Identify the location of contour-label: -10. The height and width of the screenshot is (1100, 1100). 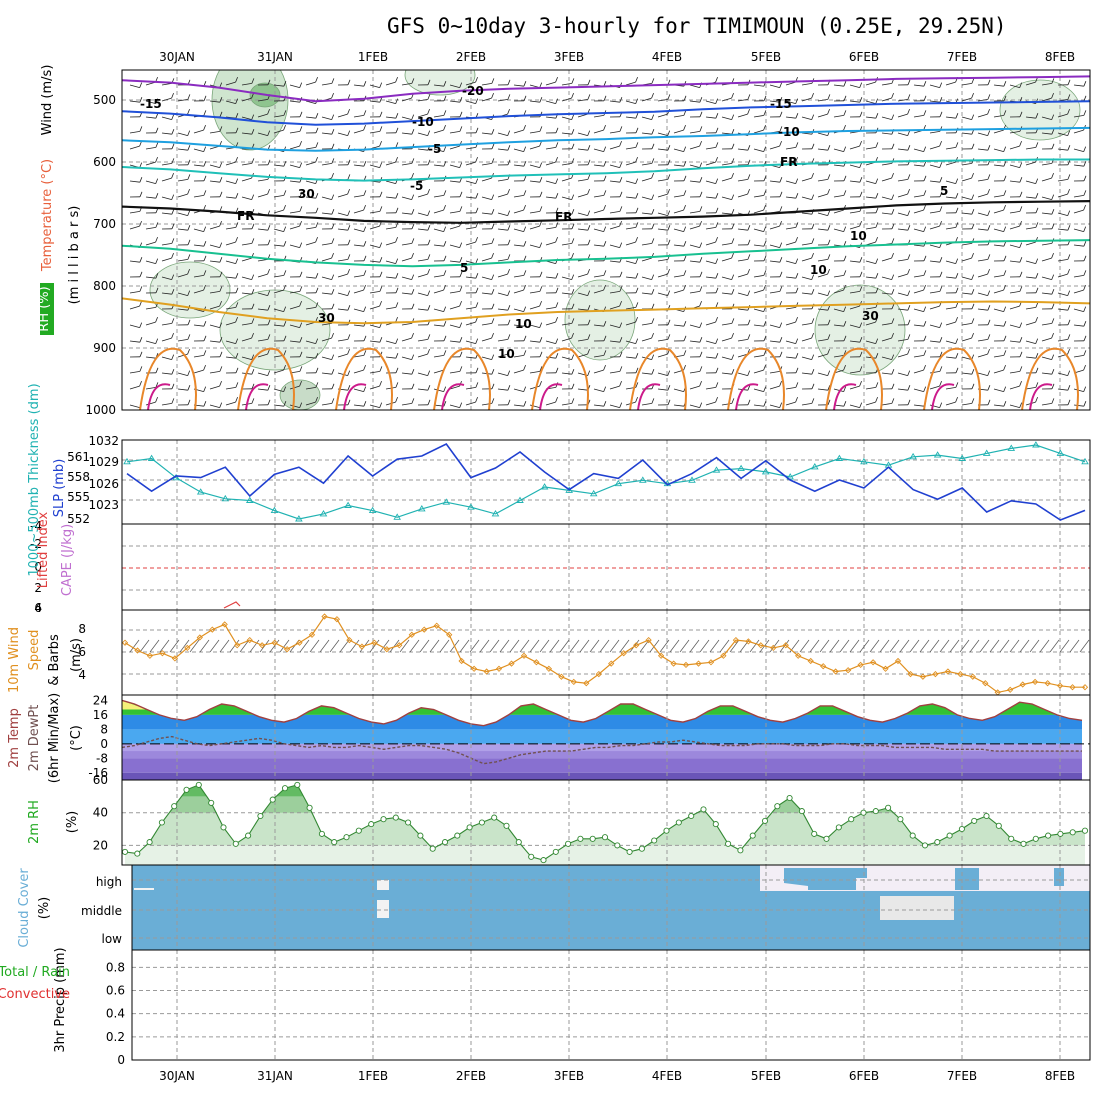
(789, 132).